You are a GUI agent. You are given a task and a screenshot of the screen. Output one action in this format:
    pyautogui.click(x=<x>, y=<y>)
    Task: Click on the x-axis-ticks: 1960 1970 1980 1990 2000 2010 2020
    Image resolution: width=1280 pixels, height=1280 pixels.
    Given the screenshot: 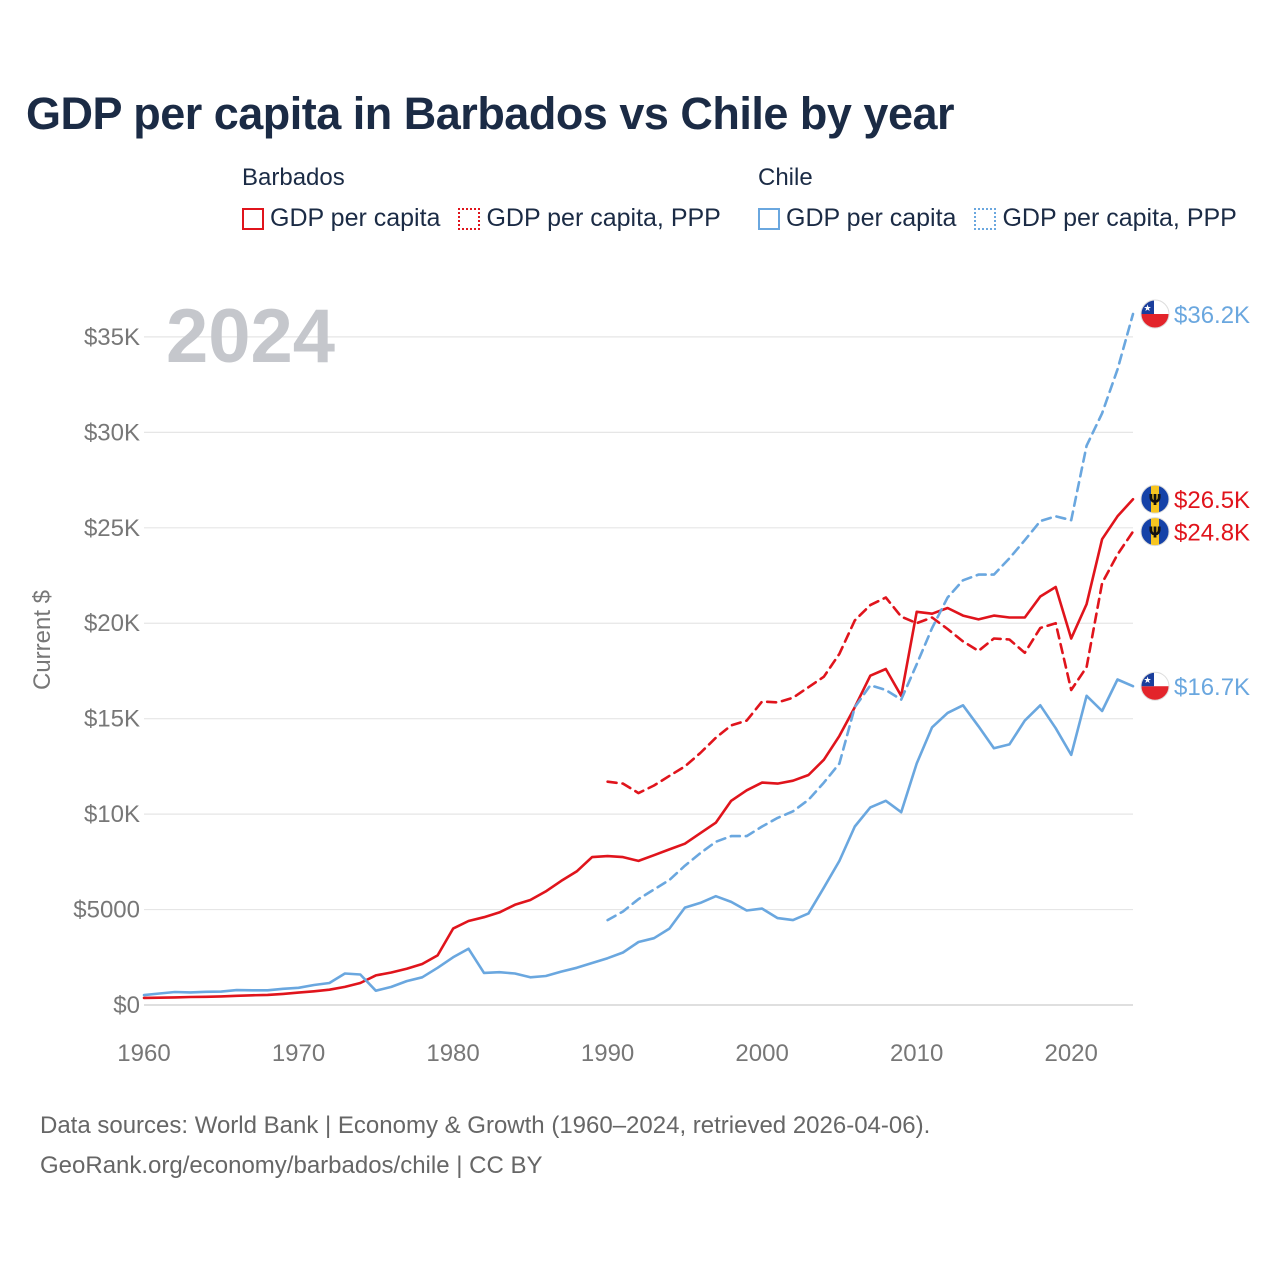 What is the action you would take?
    pyautogui.click(x=607, y=1053)
    